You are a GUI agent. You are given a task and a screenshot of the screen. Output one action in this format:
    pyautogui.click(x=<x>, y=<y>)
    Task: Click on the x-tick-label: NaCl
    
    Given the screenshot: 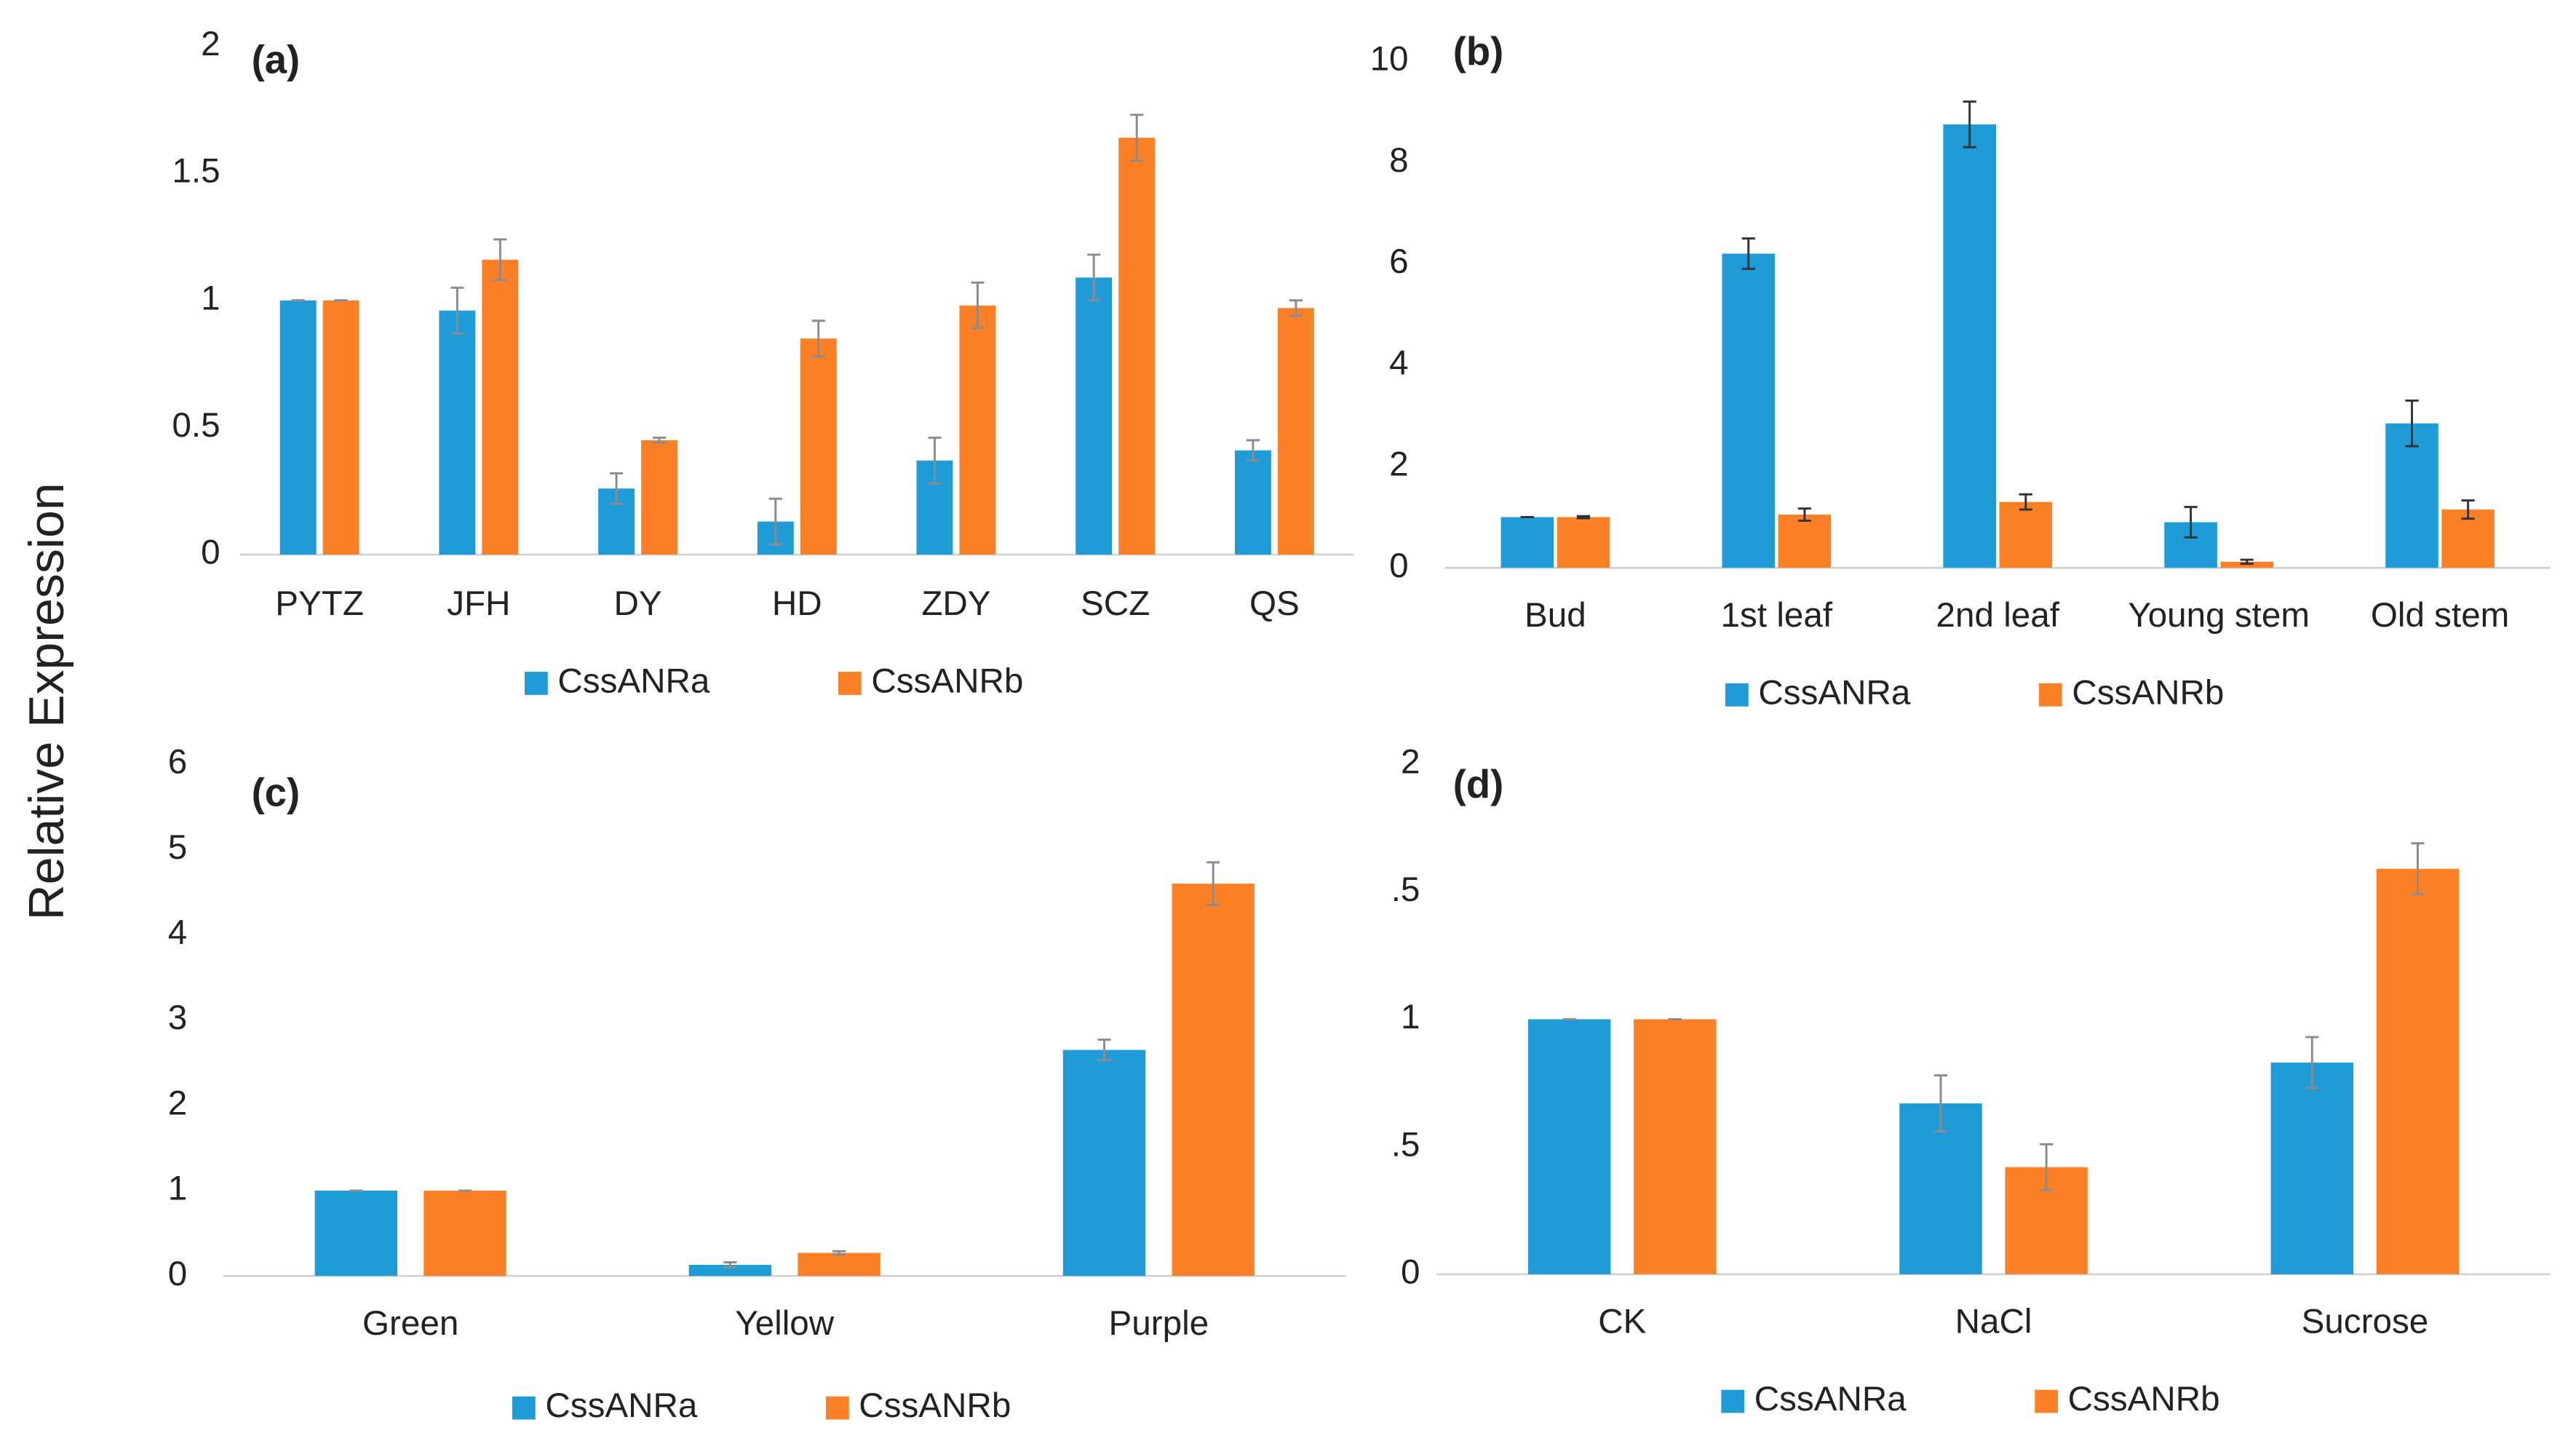 What is the action you would take?
    pyautogui.click(x=1993, y=1322)
    